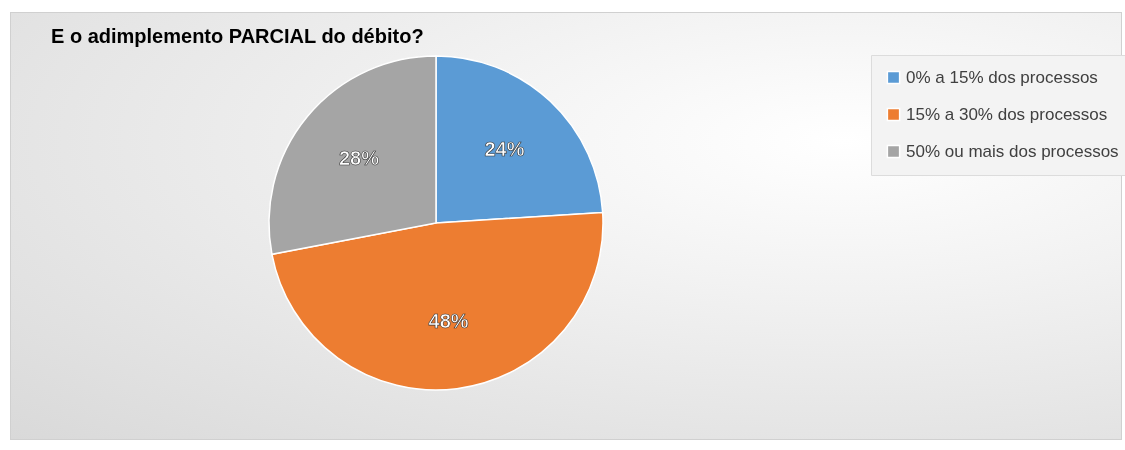  What do you see at coordinates (359, 158) in the screenshot?
I see `data-label: 28%` at bounding box center [359, 158].